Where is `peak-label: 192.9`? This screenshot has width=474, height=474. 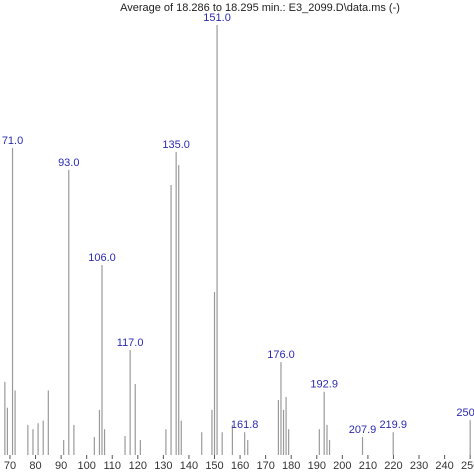
peak-label: 192.9 is located at coordinates (324, 385).